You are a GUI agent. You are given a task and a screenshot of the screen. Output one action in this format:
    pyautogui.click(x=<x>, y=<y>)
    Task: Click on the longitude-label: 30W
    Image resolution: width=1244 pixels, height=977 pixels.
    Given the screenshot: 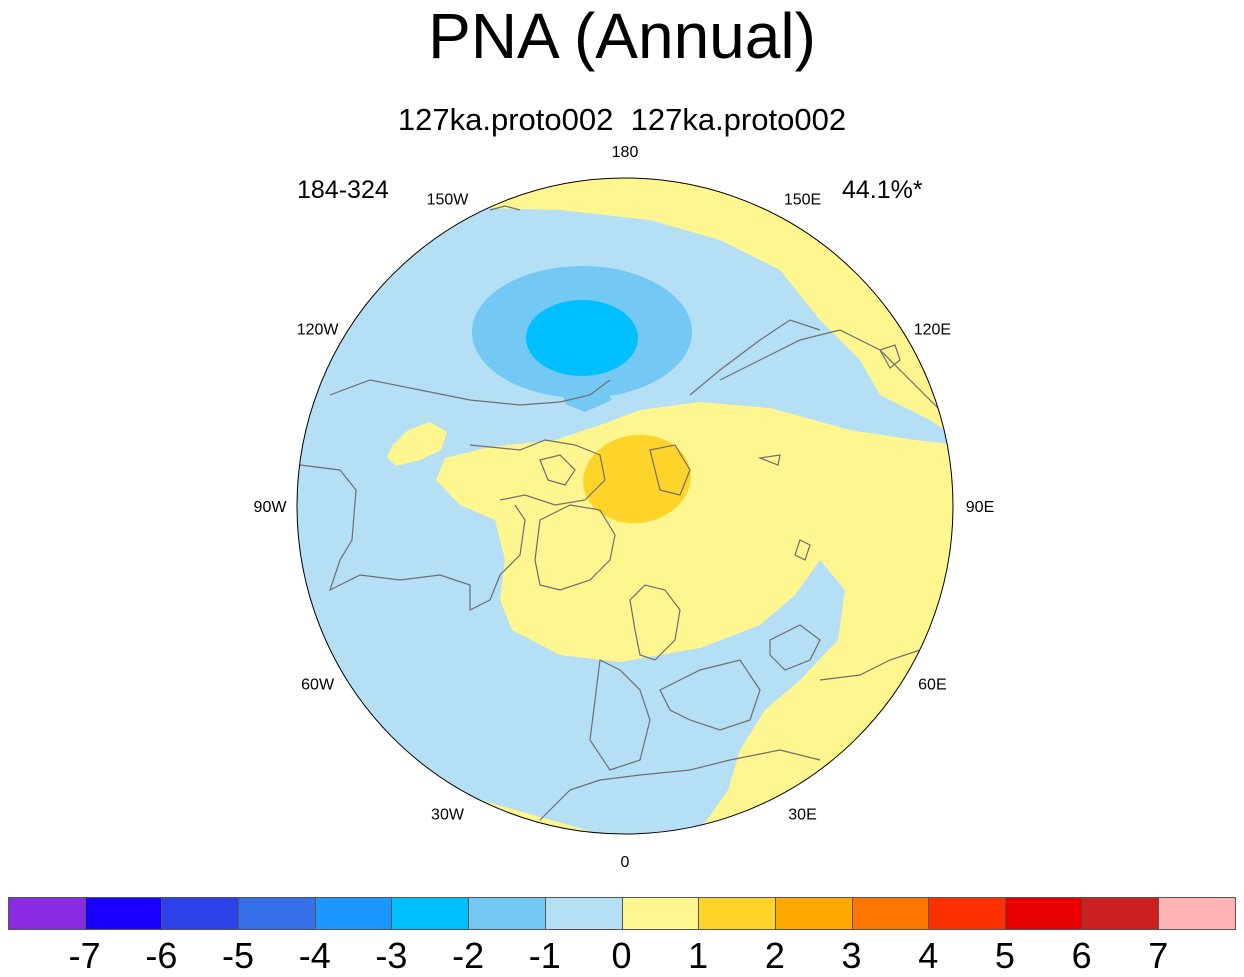 What is the action you would take?
    pyautogui.click(x=448, y=814)
    